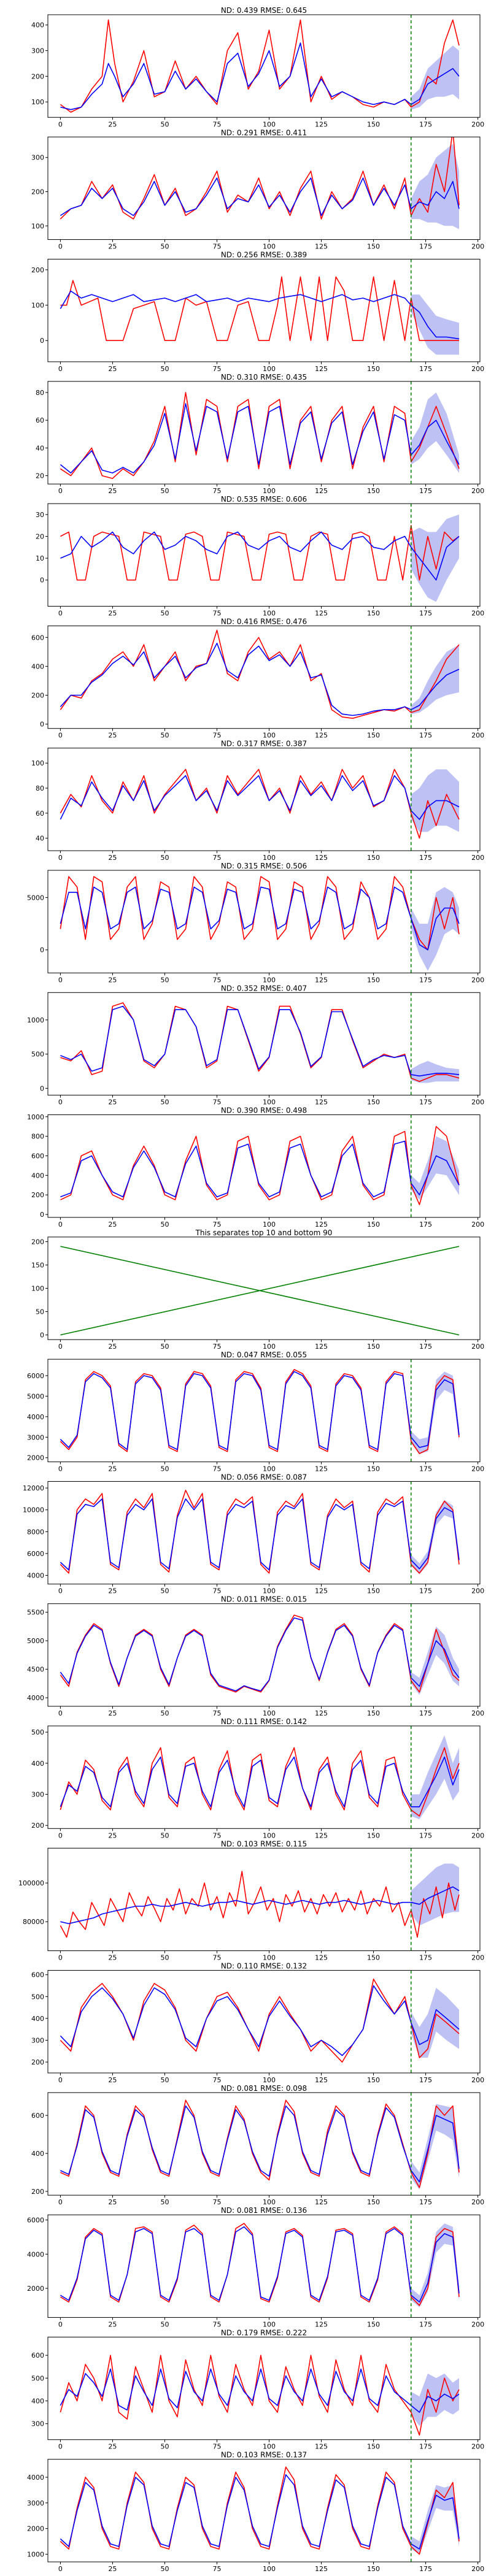 This screenshot has width=491, height=2576. Describe the element at coordinates (40, 1312) in the screenshot. I see `y-tick-label: 50` at that location.